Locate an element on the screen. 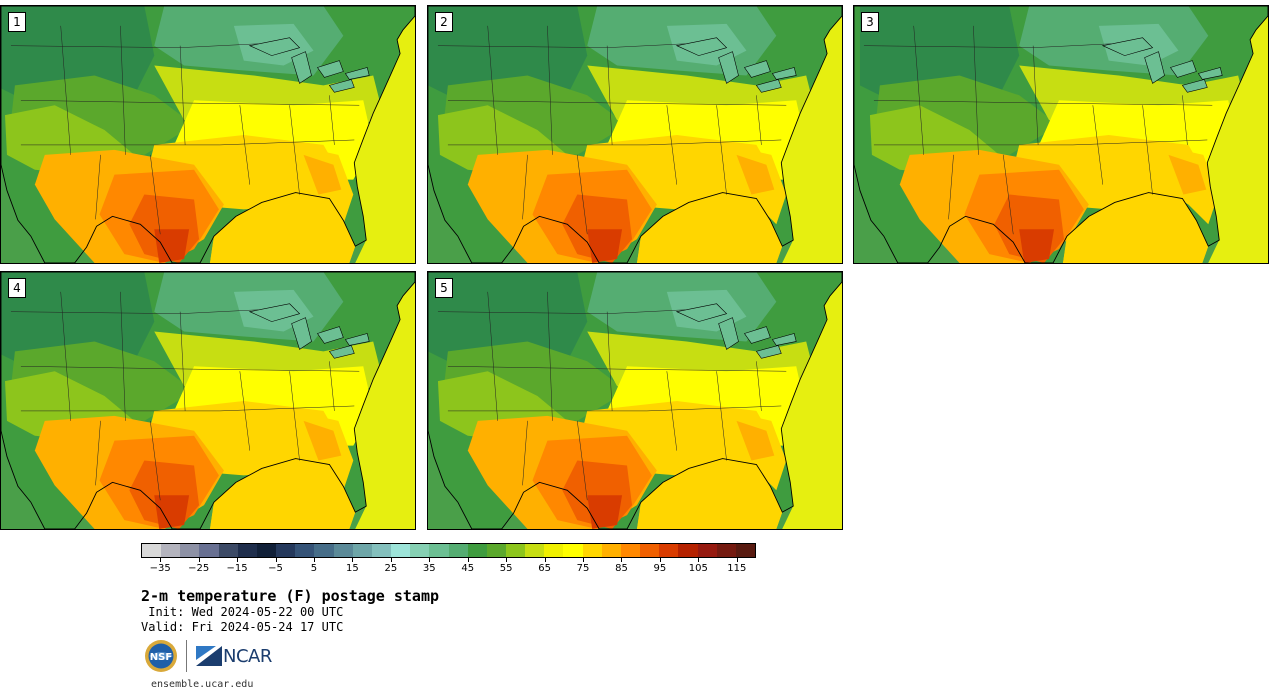  ncar-mark-icon is located at coordinates (209, 656).